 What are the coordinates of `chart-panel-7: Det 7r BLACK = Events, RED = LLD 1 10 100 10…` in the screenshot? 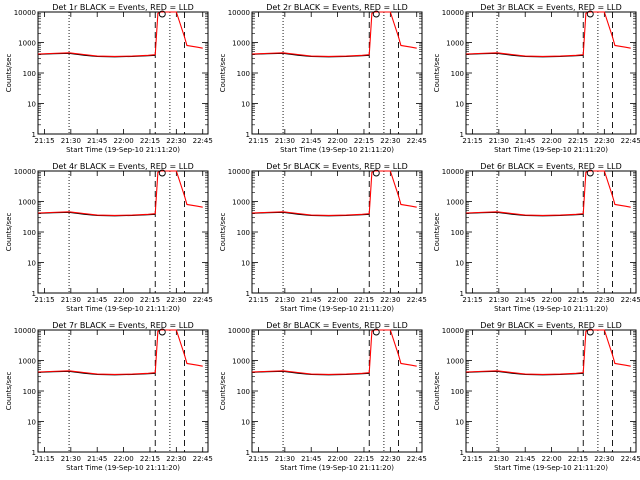 It's located at (109, 396).